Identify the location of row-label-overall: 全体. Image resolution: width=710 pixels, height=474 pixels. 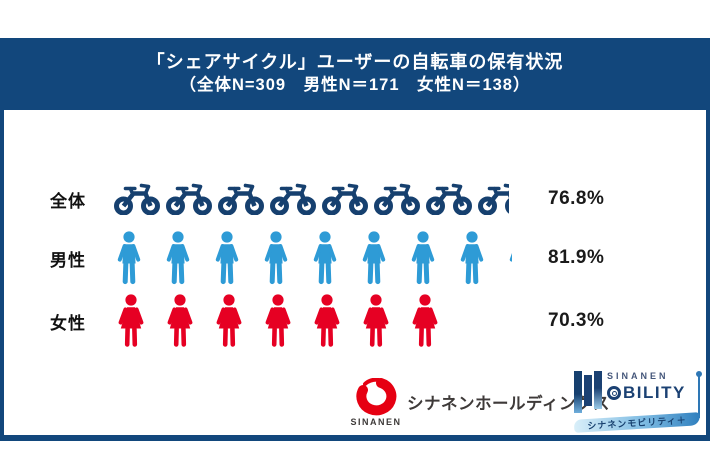
(68, 201).